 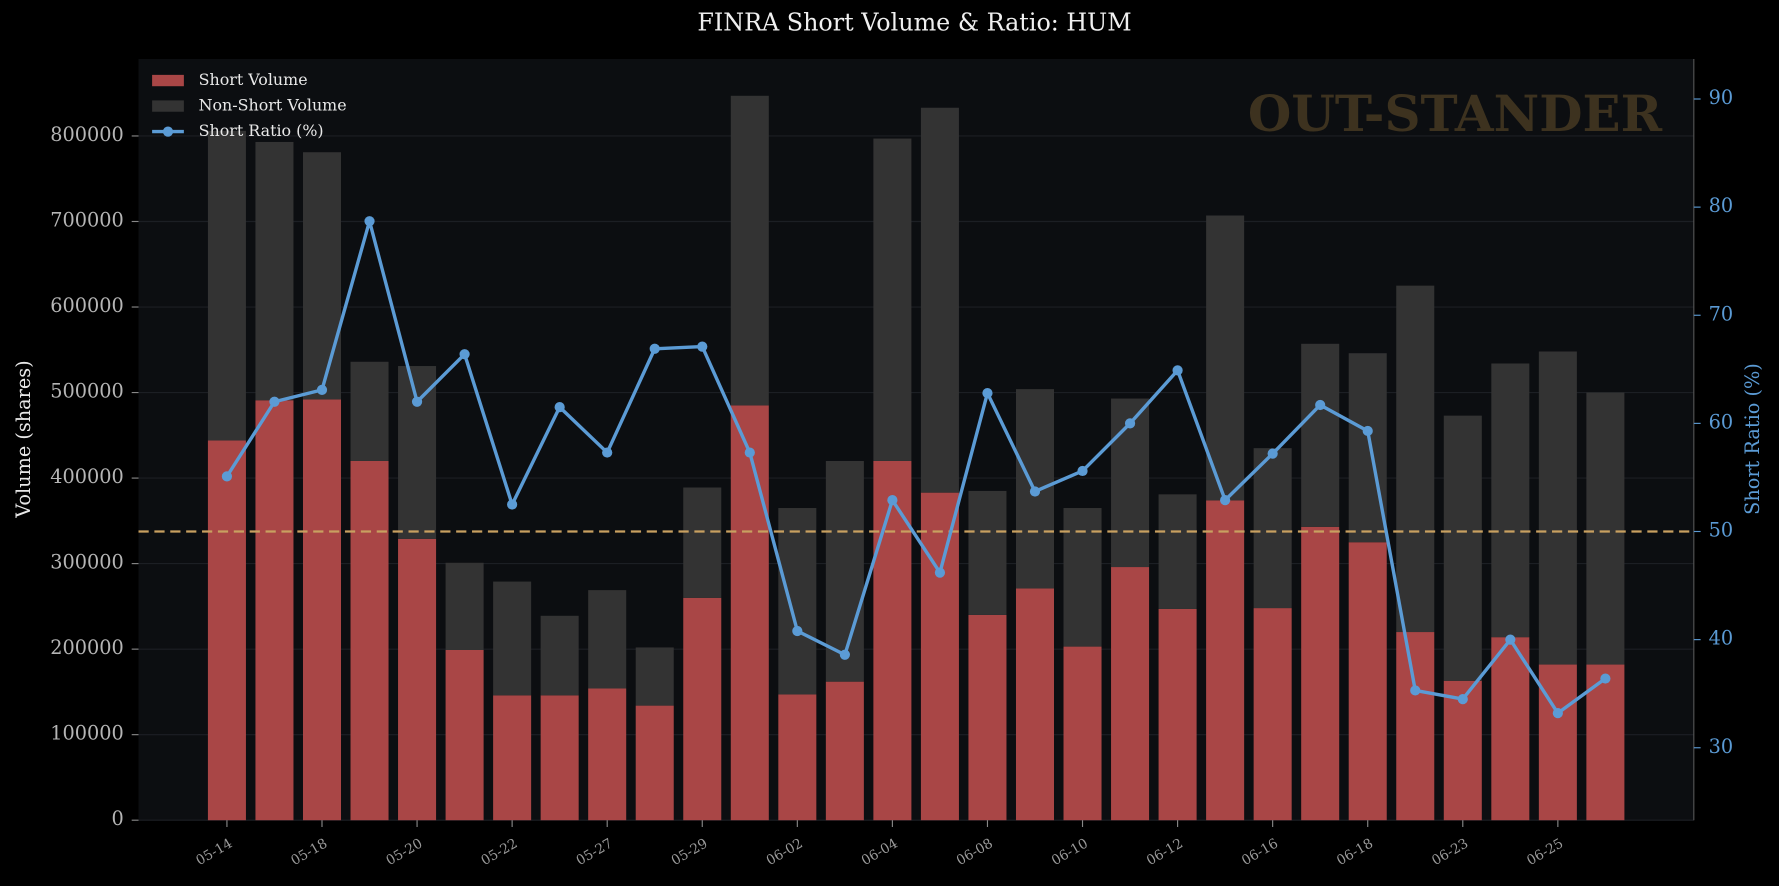 I want to click on legend-label: Non-Short Volume, so click(x=273, y=105).